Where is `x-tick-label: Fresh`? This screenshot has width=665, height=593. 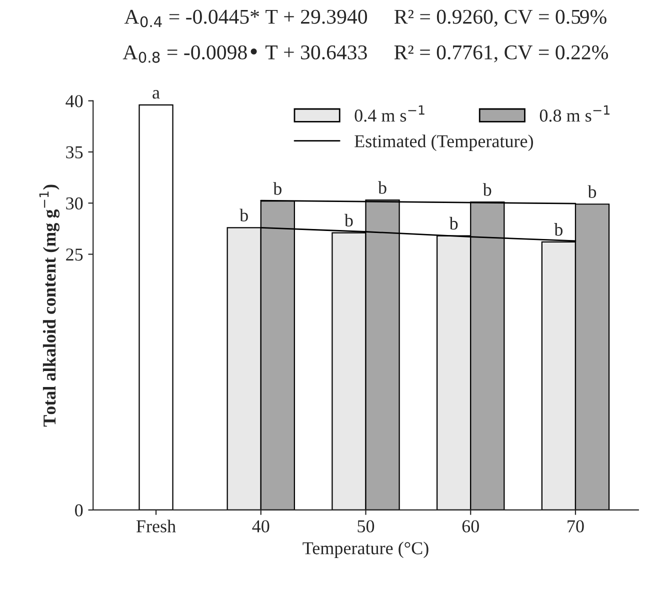 x-tick-label: Fresh is located at coordinates (156, 526).